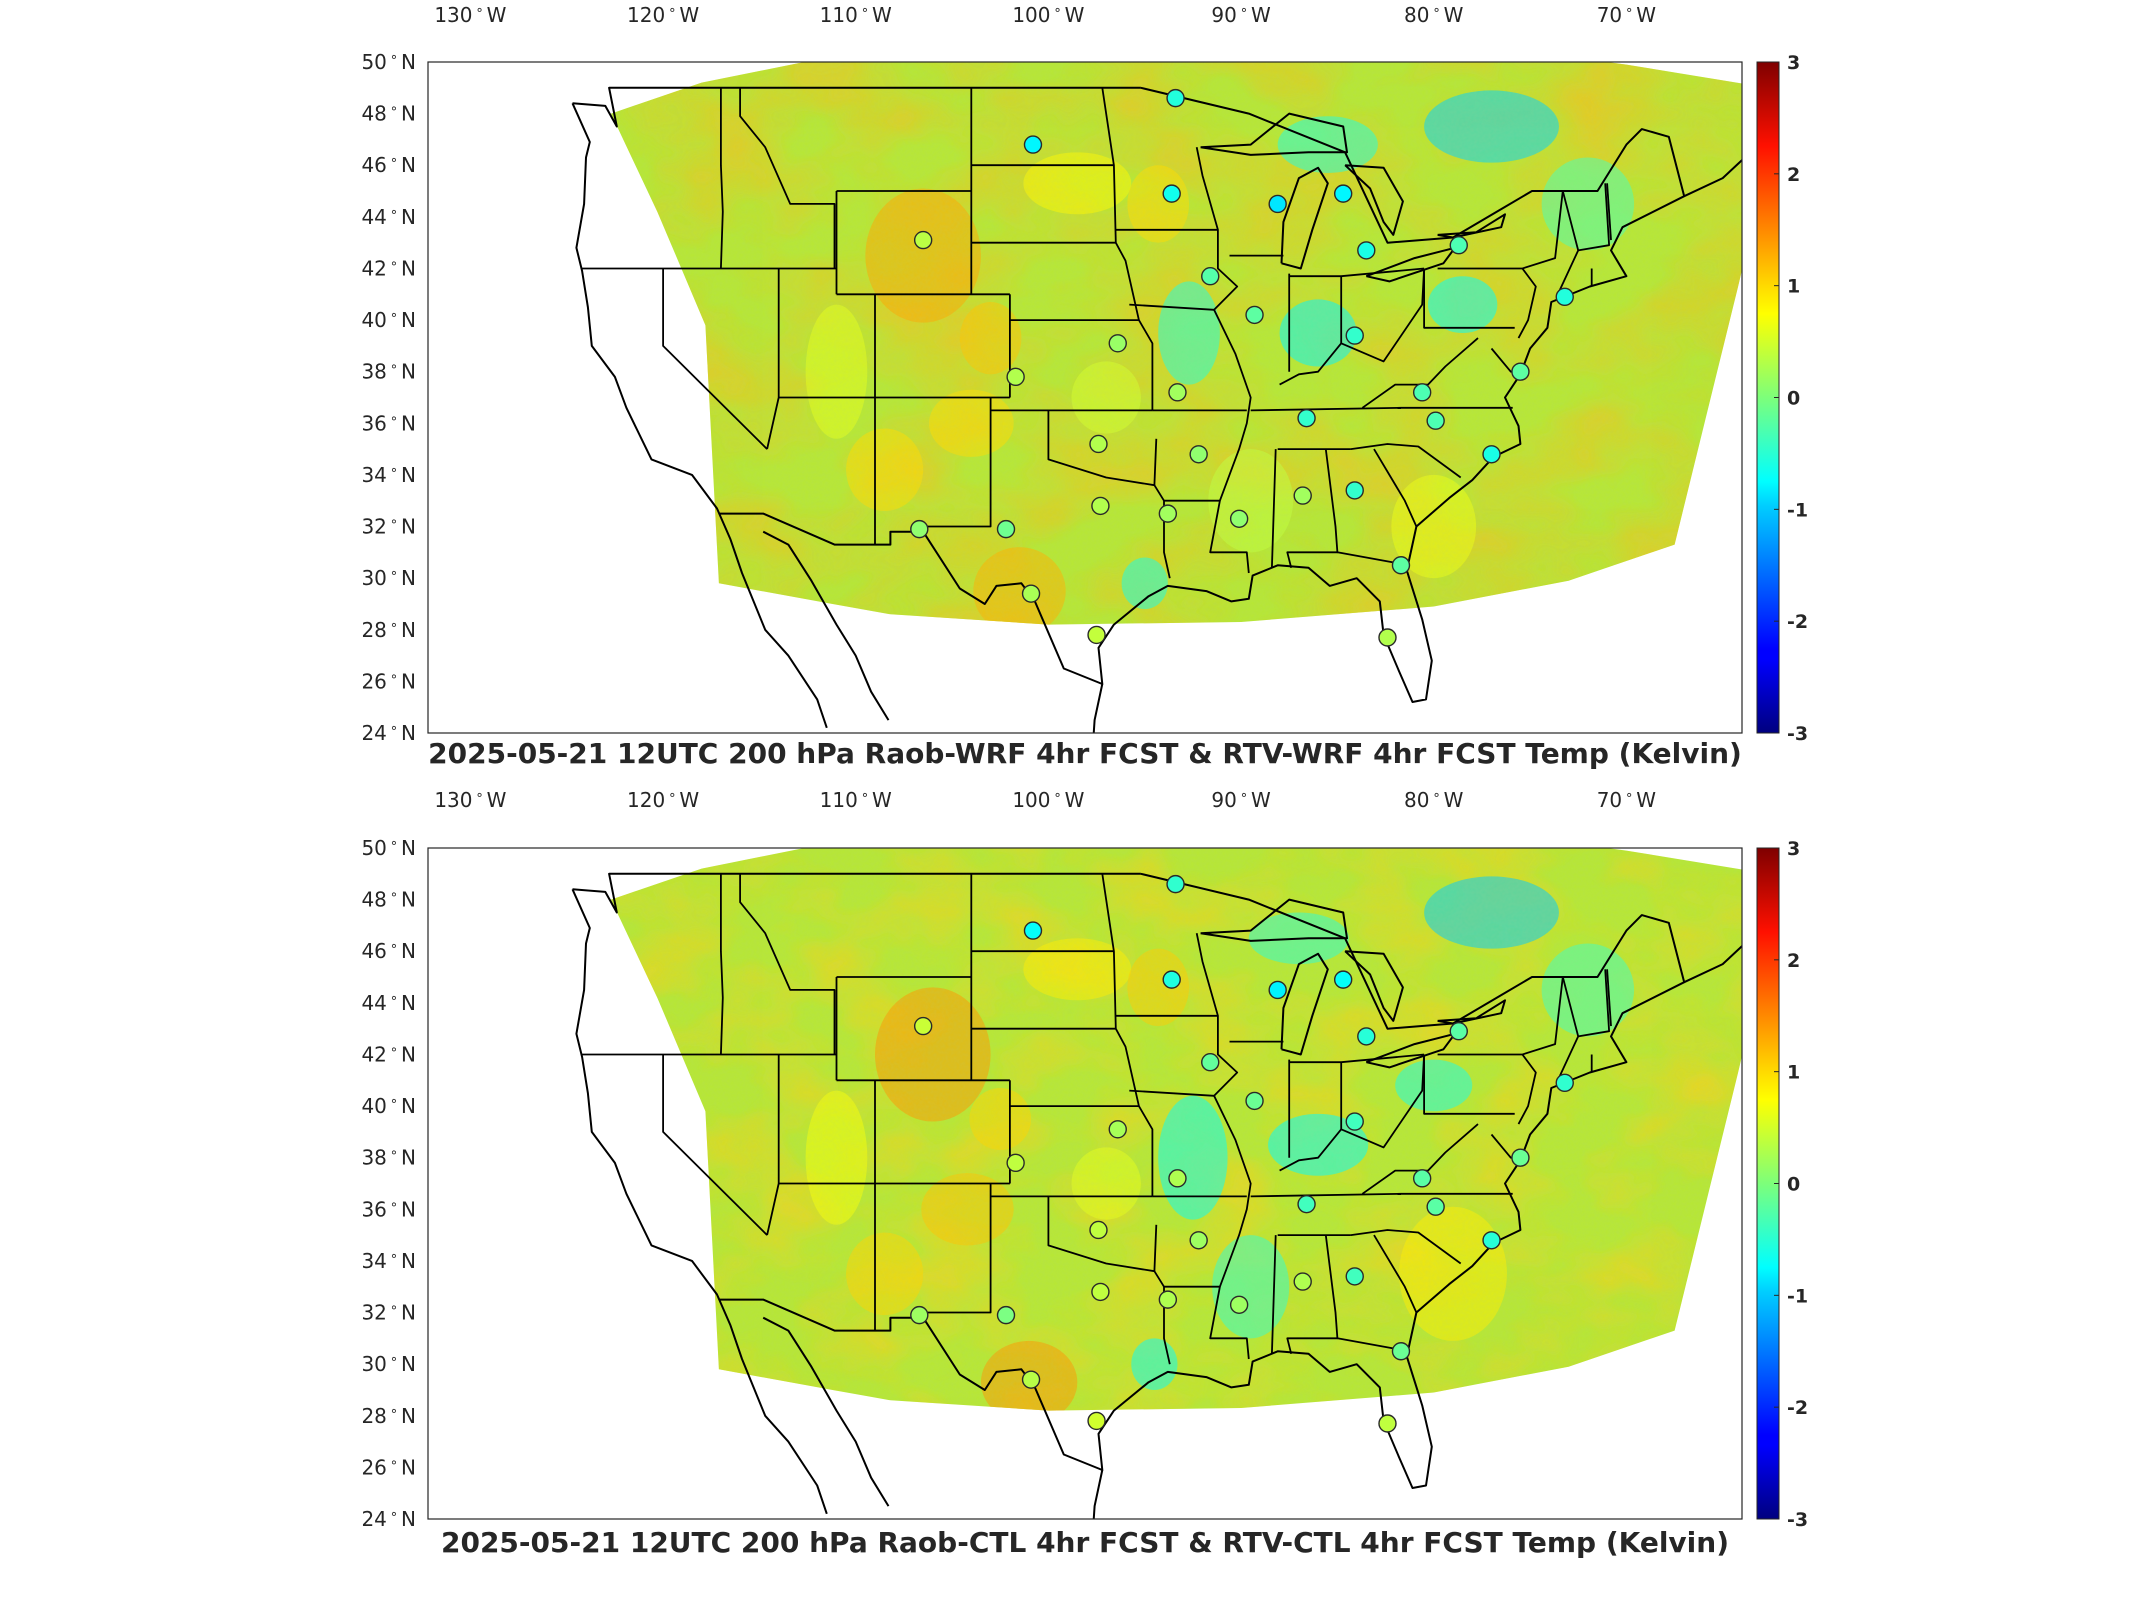  I want to click on colorbar-tick-label: -2, so click(1797, 622).